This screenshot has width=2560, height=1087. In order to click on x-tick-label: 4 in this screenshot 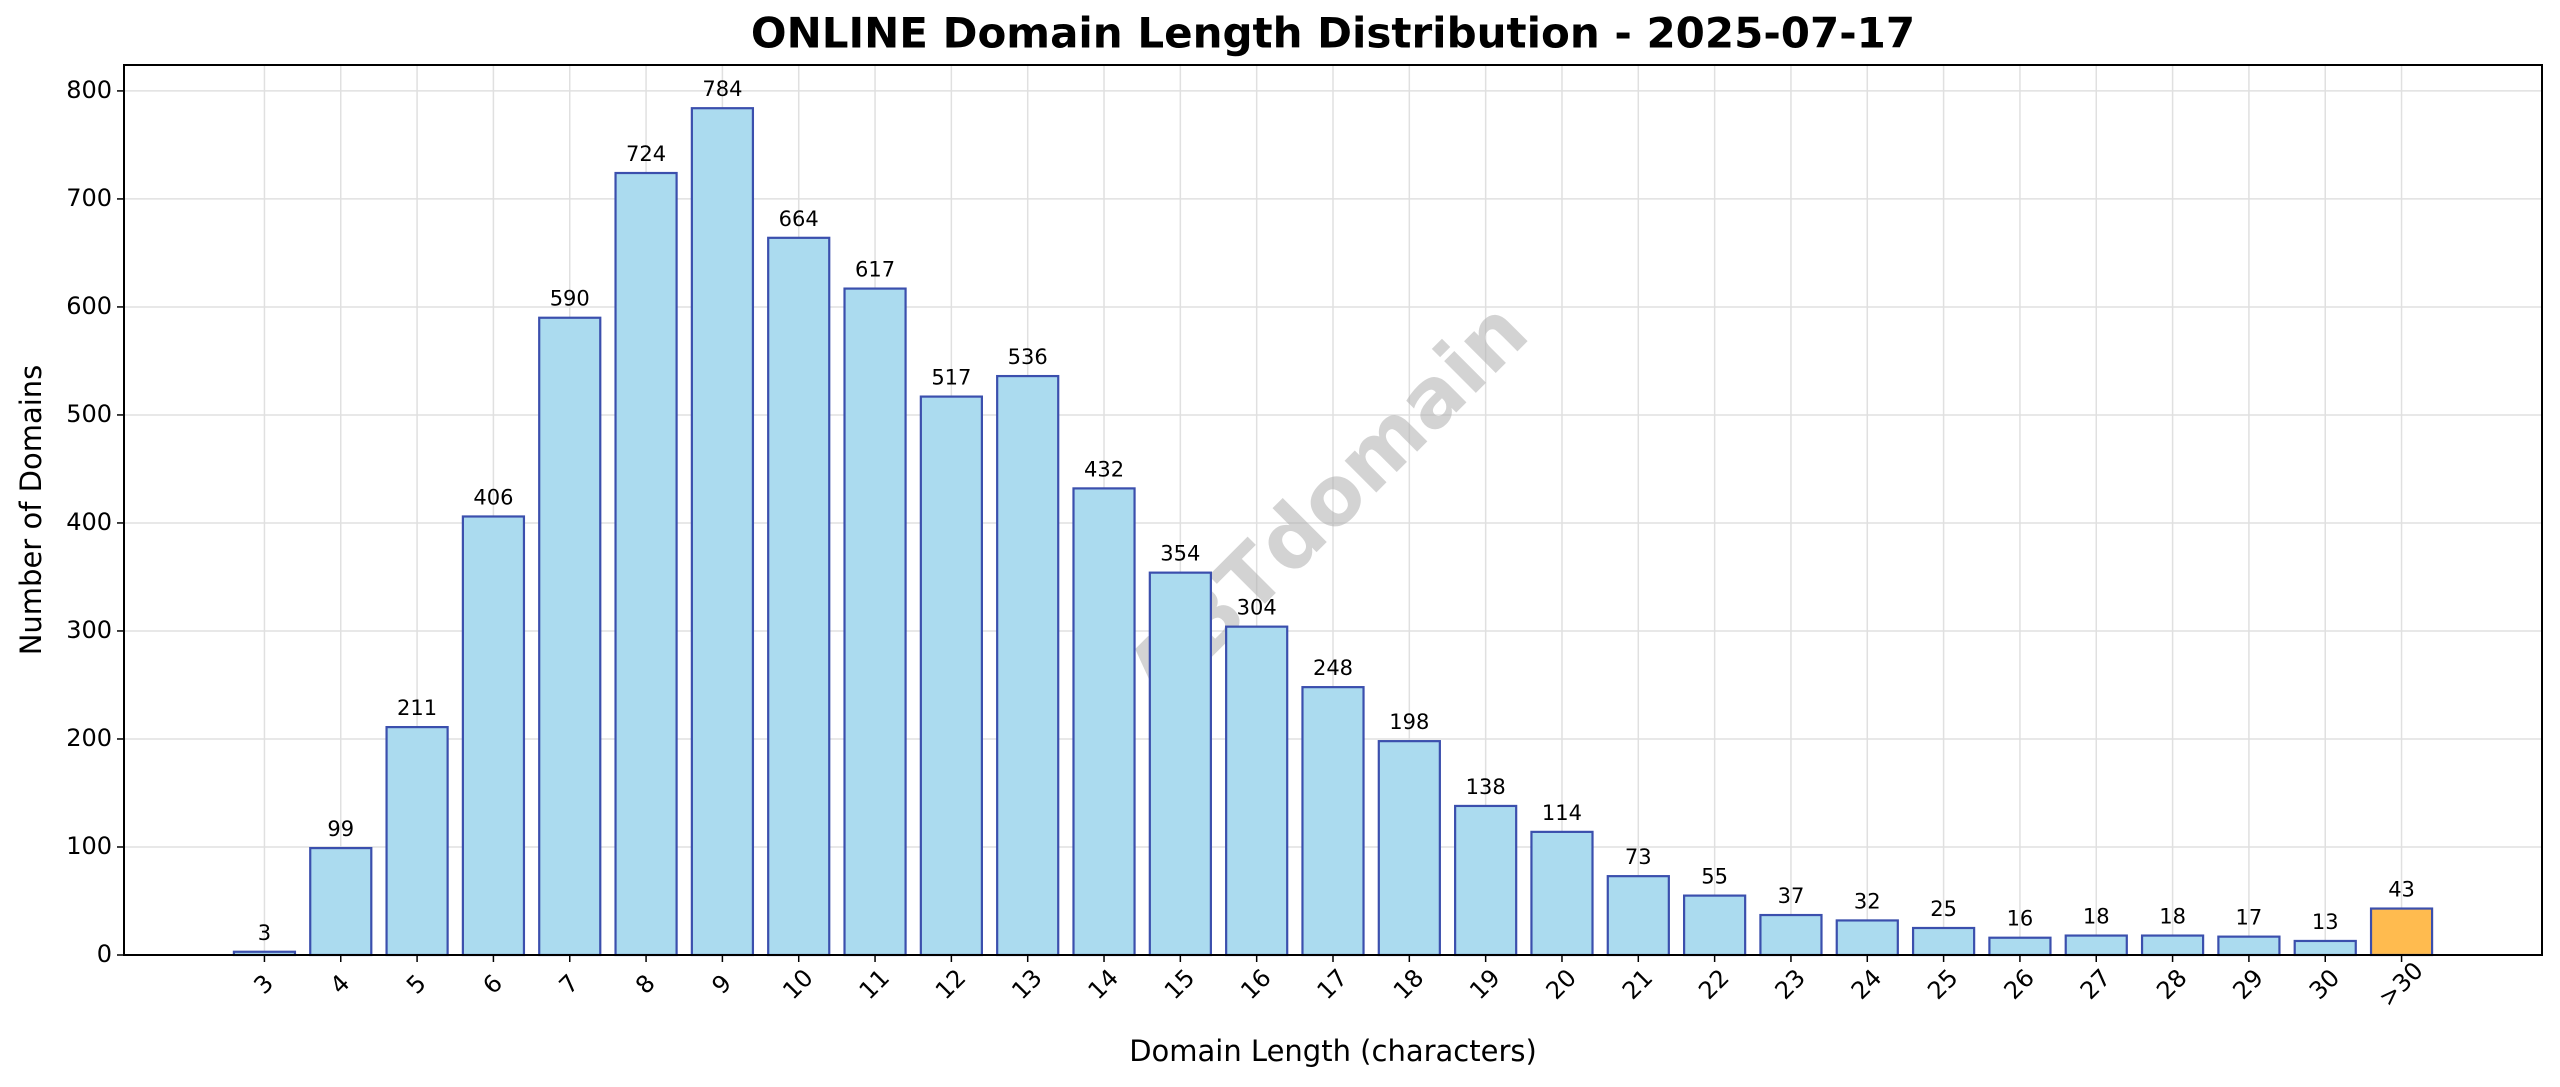, I will do `click(340, 984)`.